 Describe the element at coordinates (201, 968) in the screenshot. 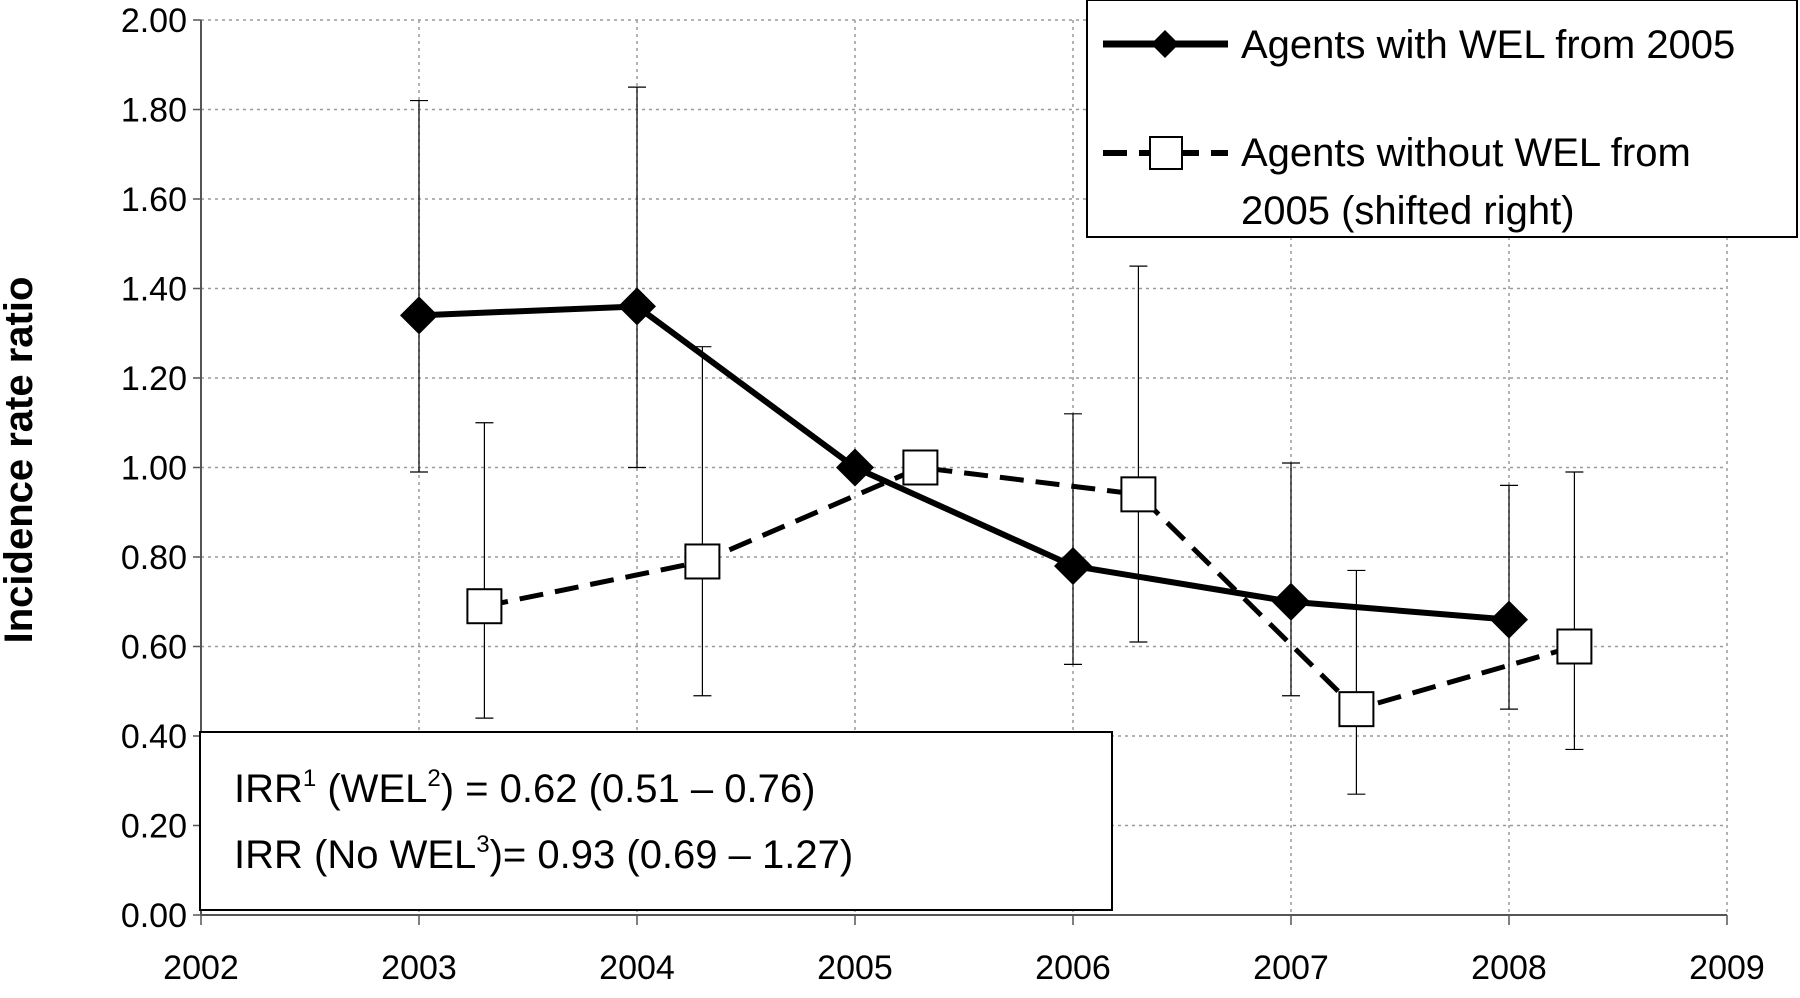

I see `x-tick-label: 2002` at that location.